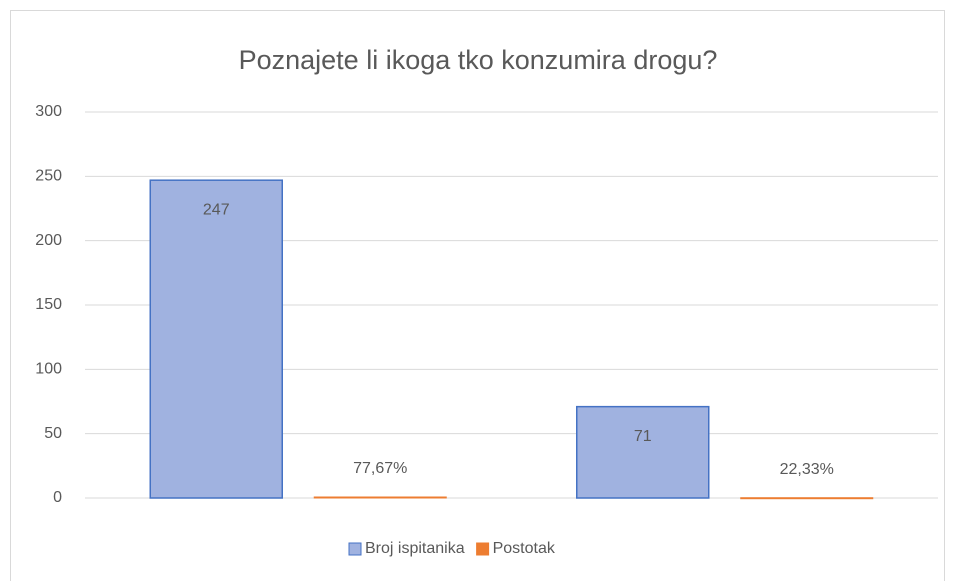  I want to click on y-tick-label: 200, so click(48, 240).